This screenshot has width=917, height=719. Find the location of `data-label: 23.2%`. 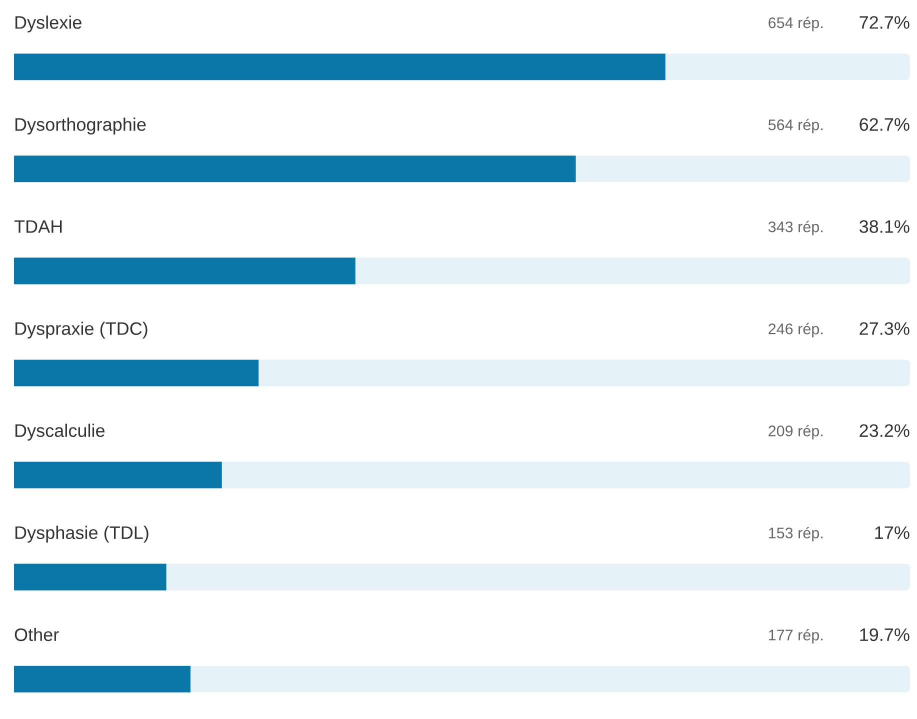

data-label: 23.2% is located at coordinates (885, 431).